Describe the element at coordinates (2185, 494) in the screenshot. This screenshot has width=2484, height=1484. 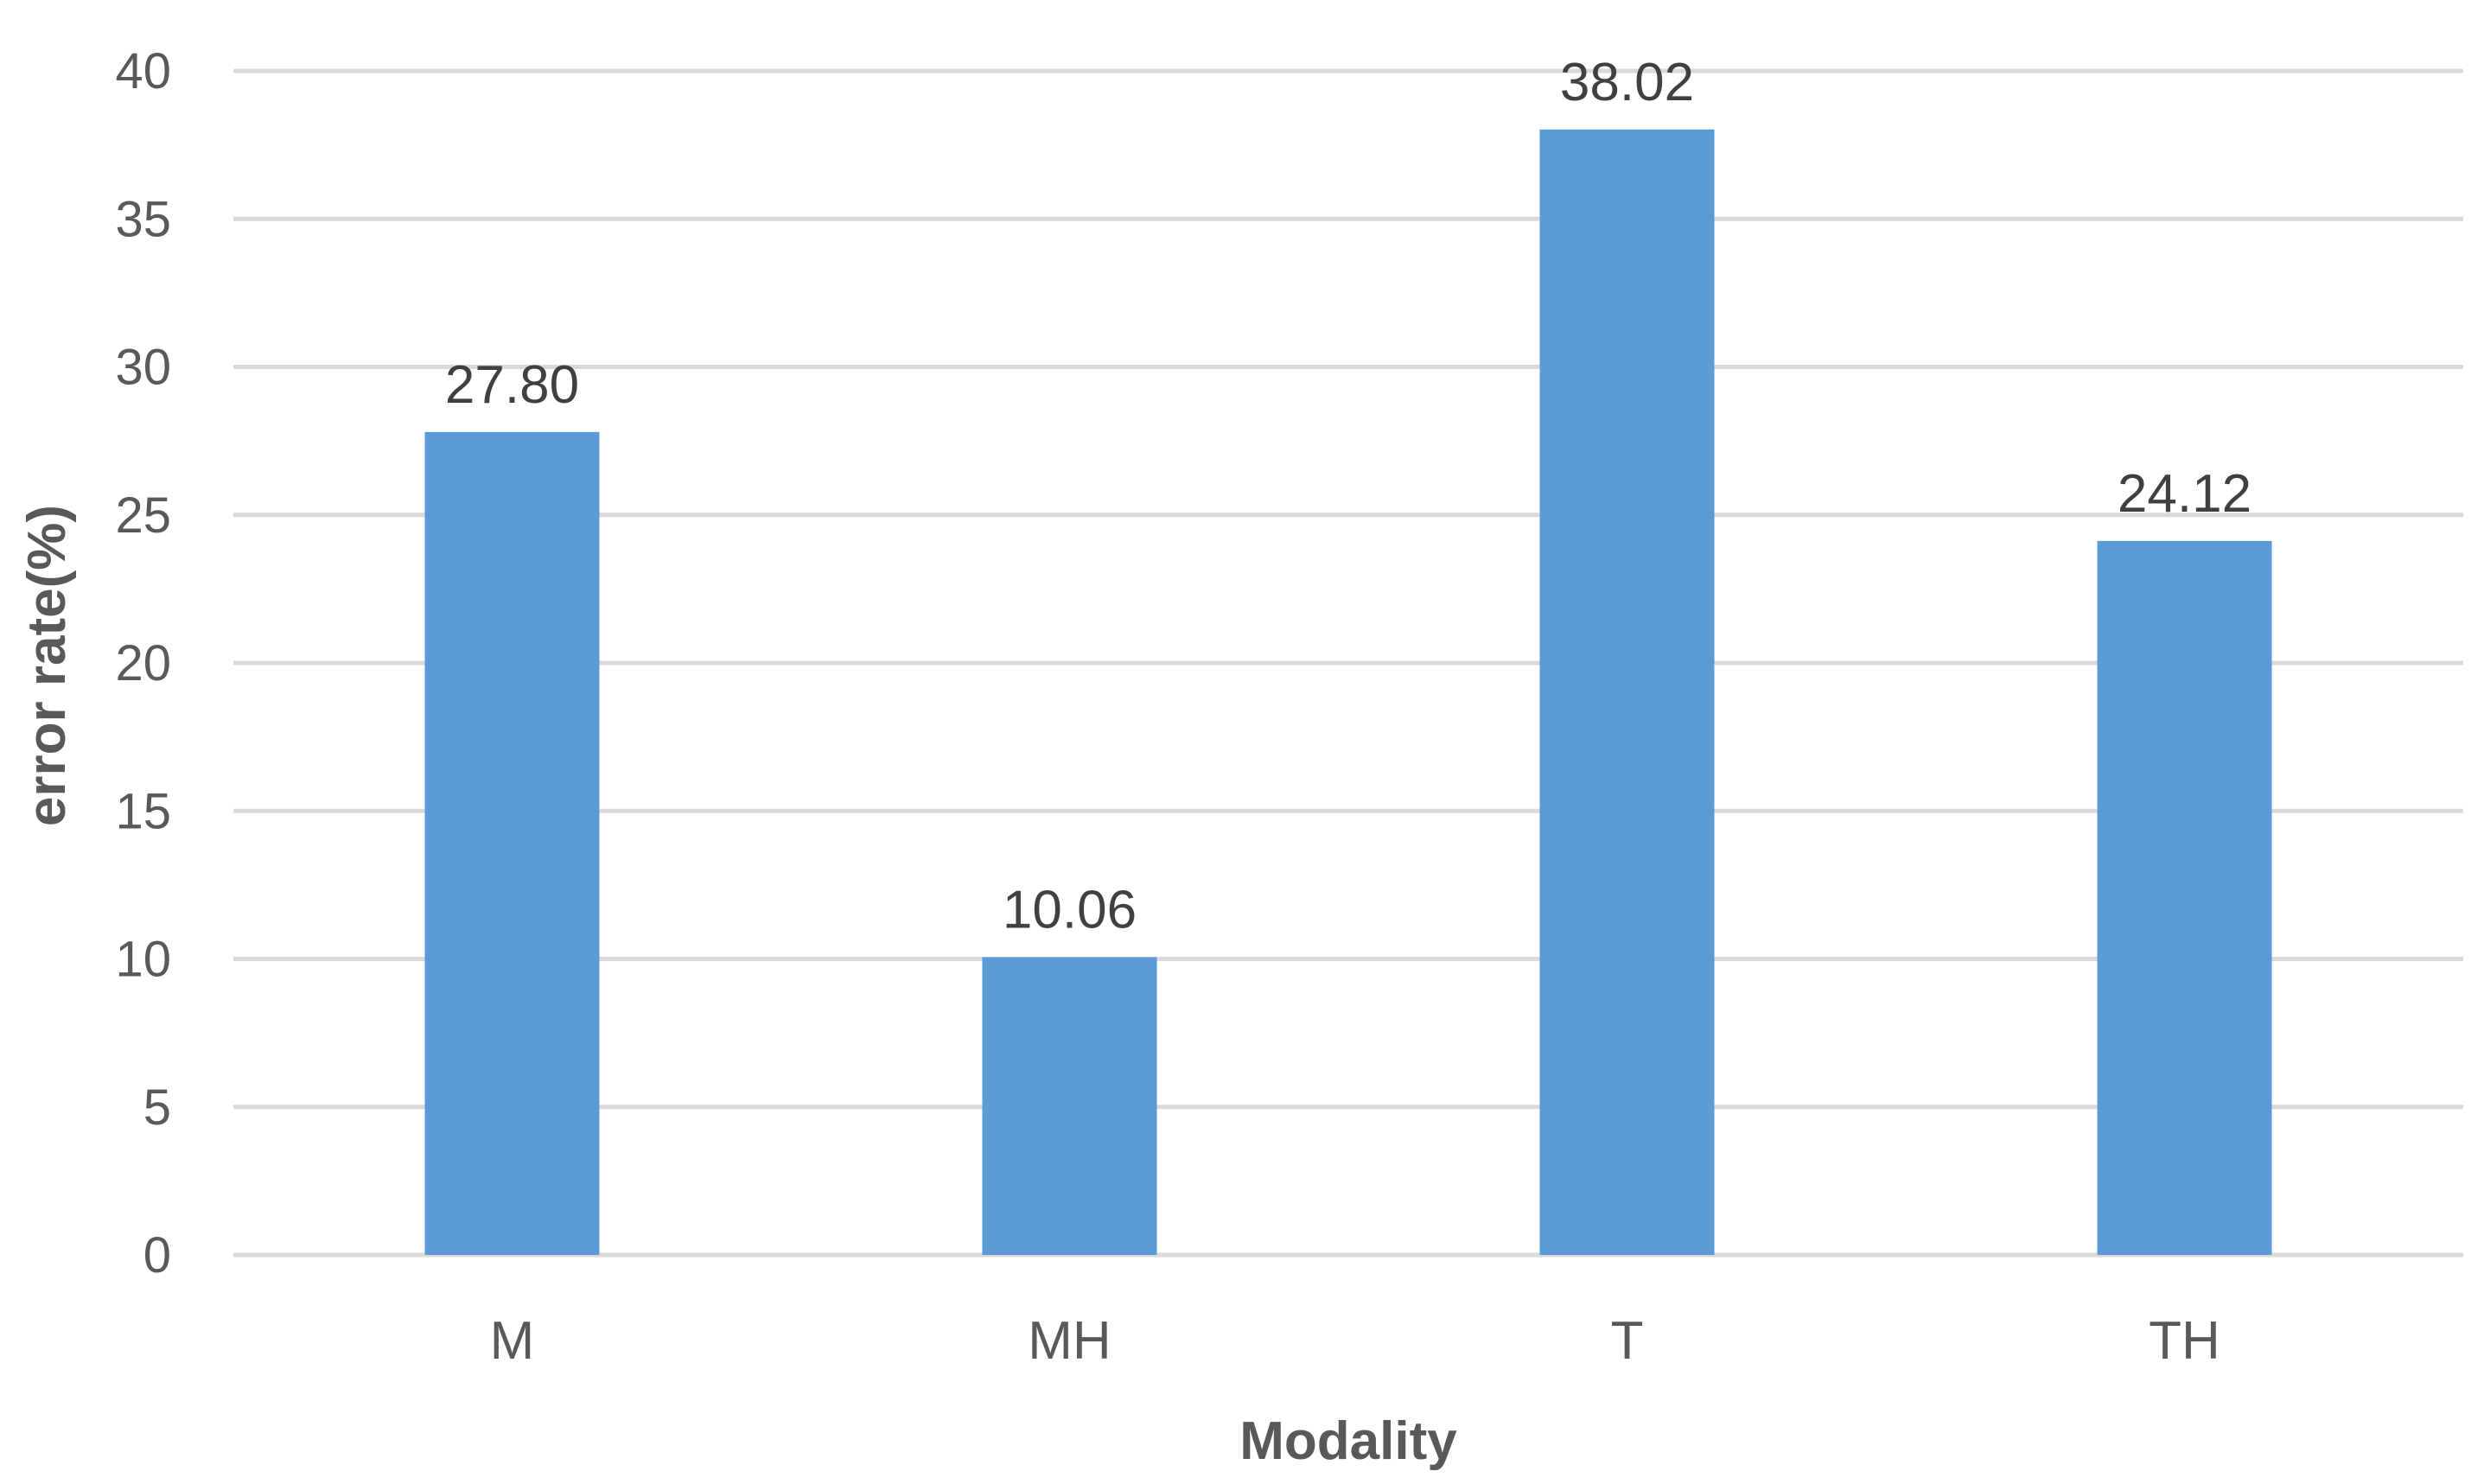
I see `bar-value-label: 24.12` at that location.